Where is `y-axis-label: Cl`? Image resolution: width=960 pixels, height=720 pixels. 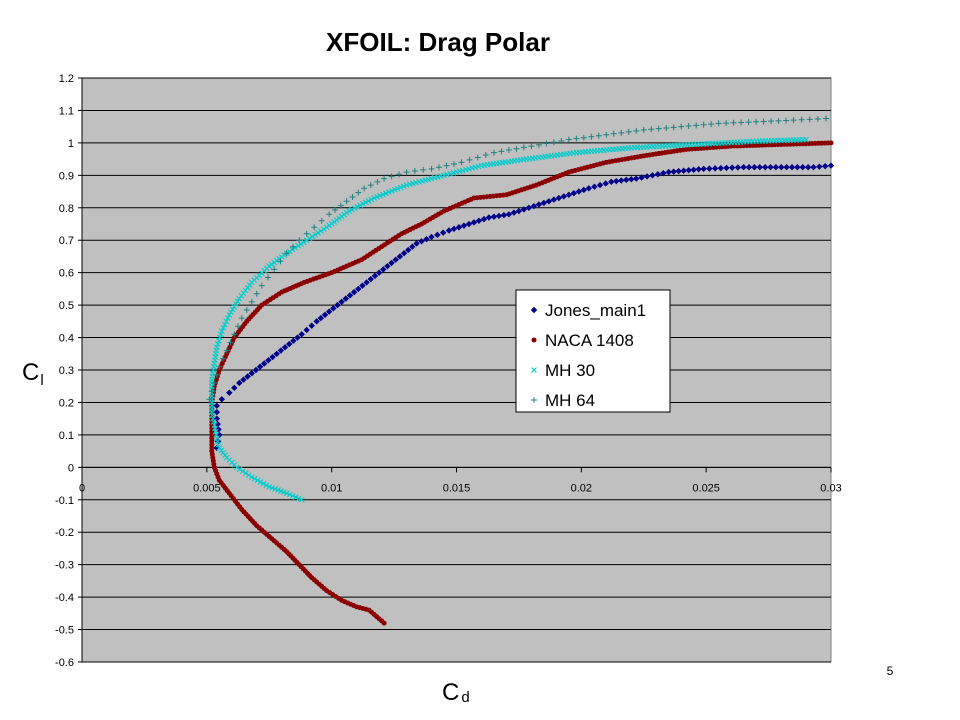 y-axis-label: Cl is located at coordinates (33, 374).